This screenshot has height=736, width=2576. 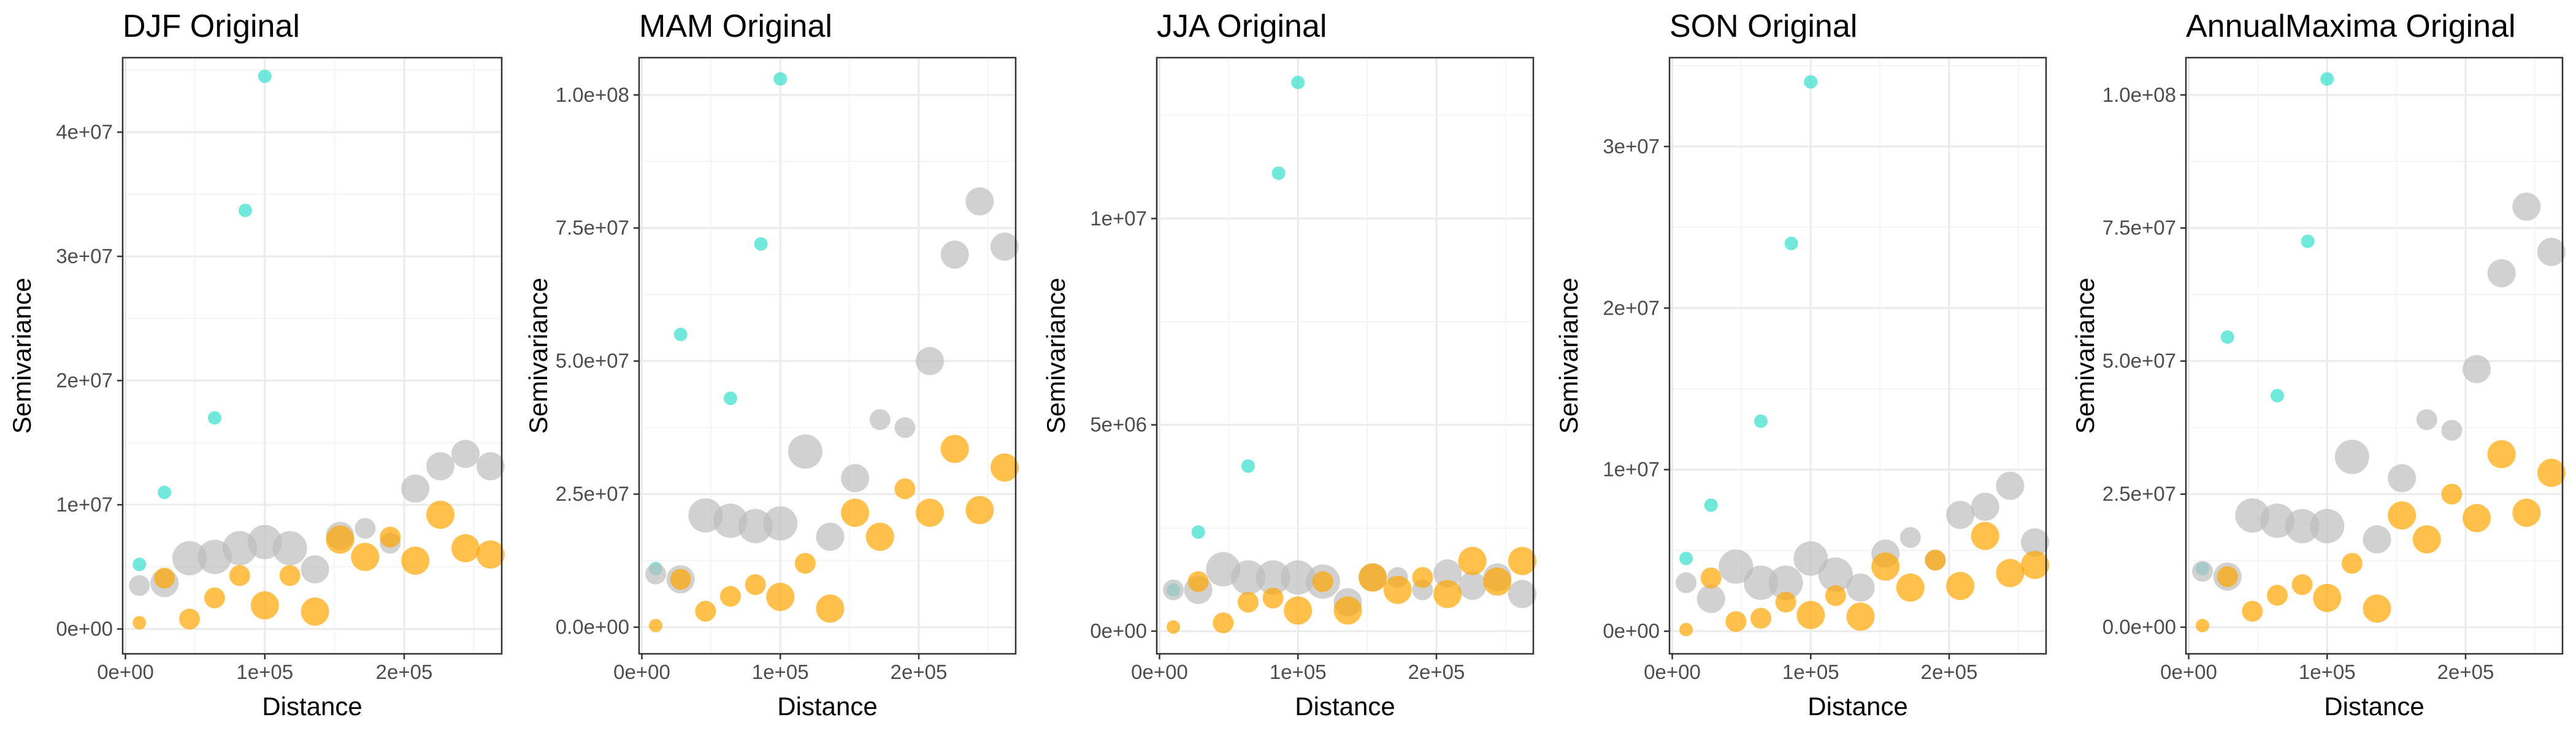 I want to click on x-tick-label: 0e+00, so click(x=1672, y=672).